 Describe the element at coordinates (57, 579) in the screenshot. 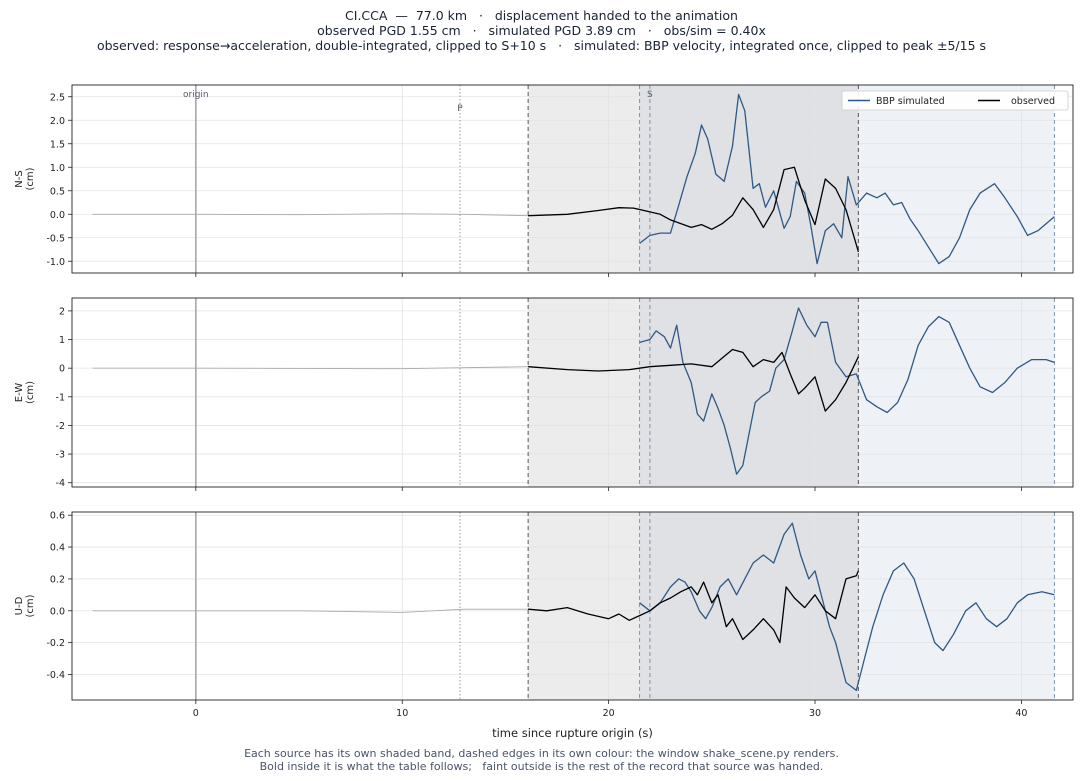

I see `y-tick-label: 0.2` at that location.